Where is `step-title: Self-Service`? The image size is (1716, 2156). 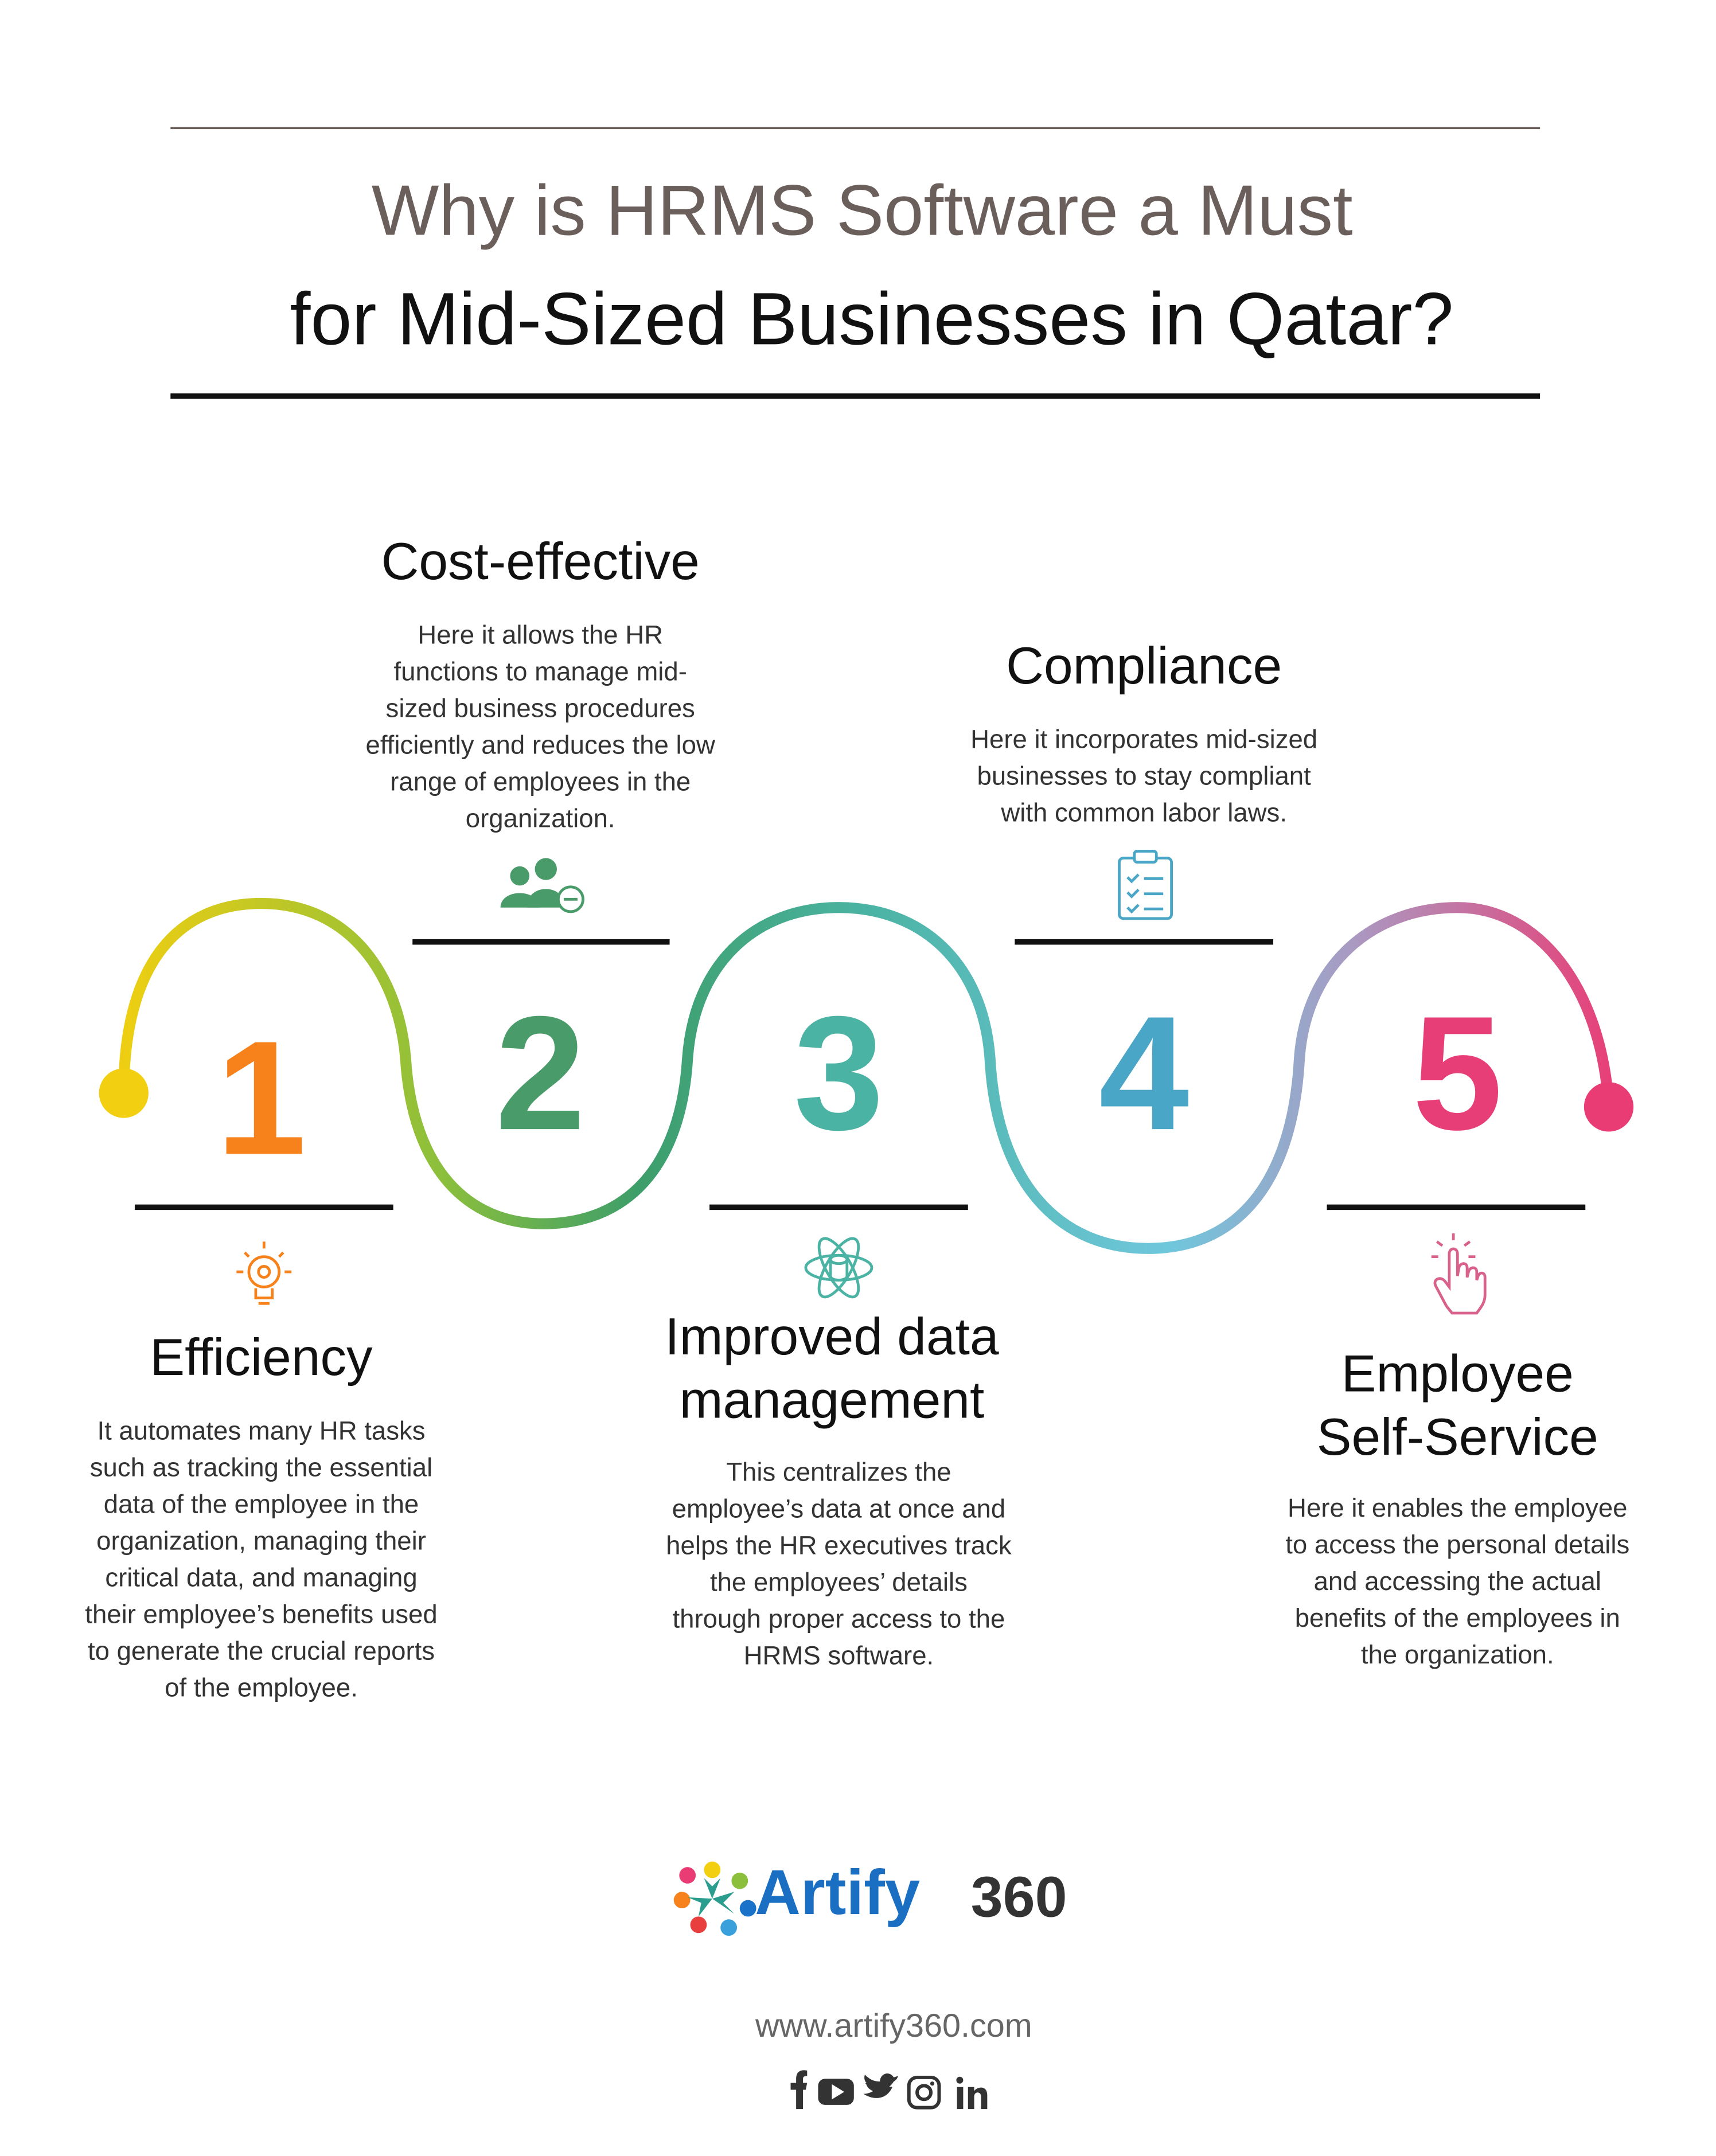
step-title: Self-Service is located at coordinates (1457, 1437).